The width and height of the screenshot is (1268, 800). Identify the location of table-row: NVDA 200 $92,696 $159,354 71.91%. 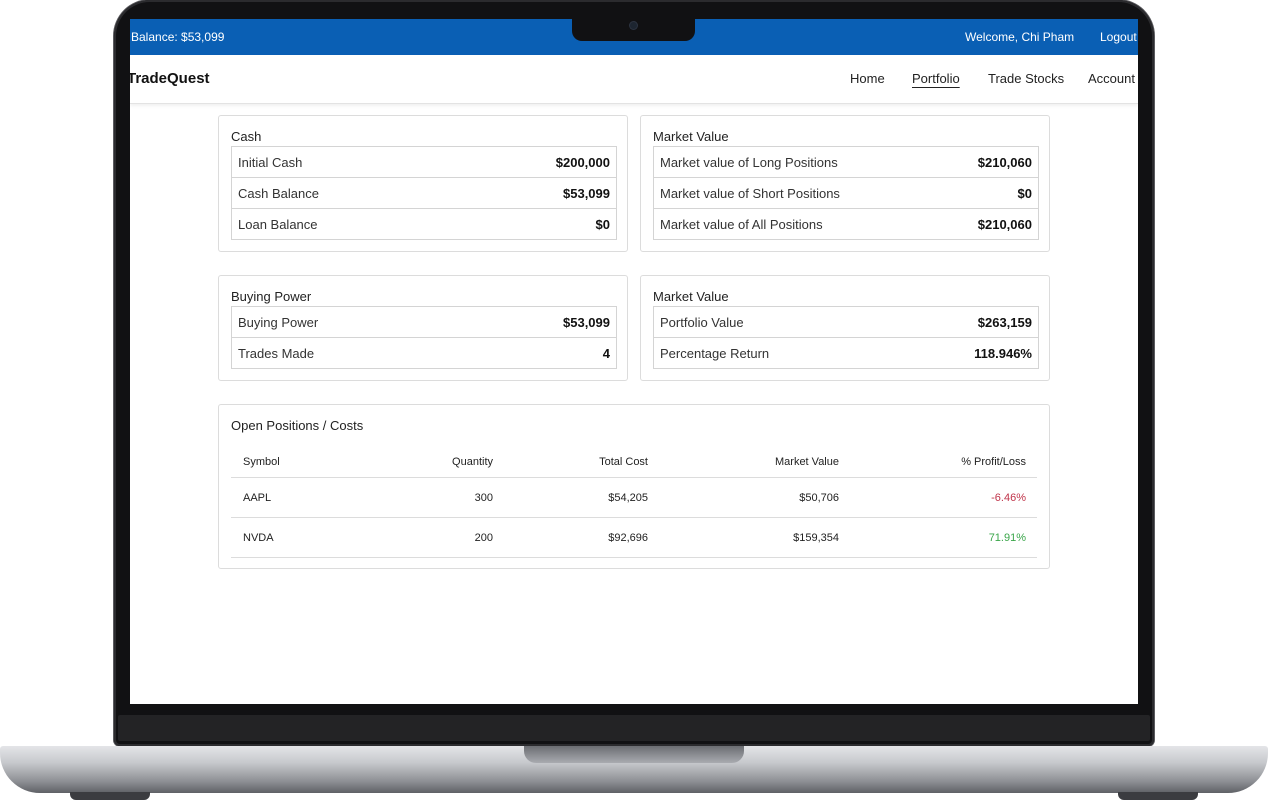
(634, 538).